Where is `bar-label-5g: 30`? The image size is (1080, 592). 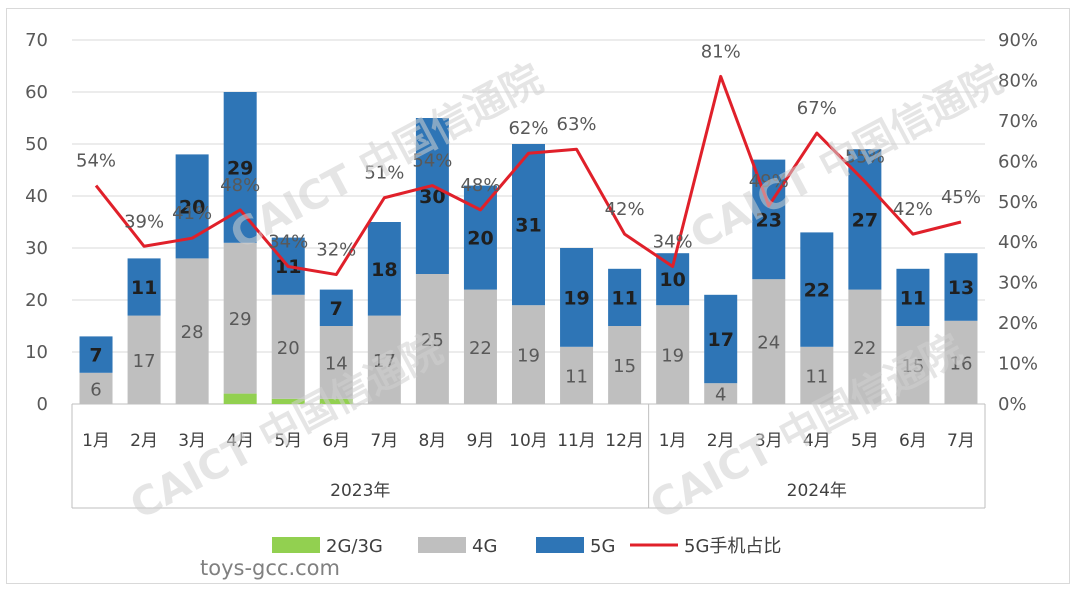 bar-label-5g: 30 is located at coordinates (432, 197).